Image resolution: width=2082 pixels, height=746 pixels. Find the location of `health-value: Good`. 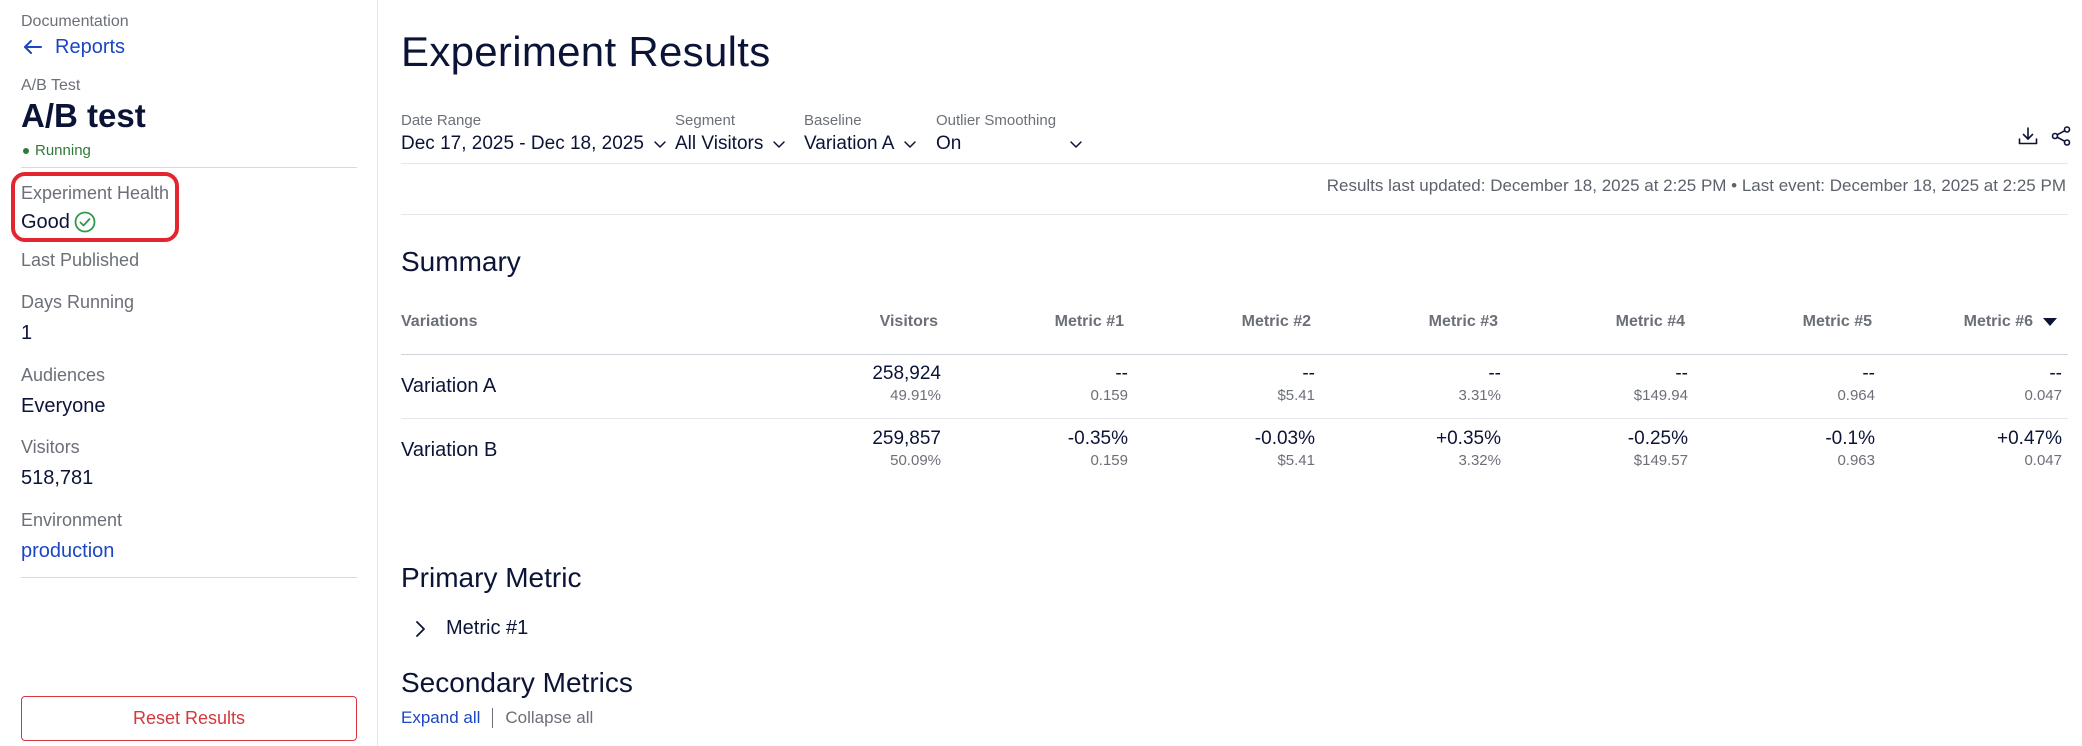

health-value: Good is located at coordinates (59, 222).